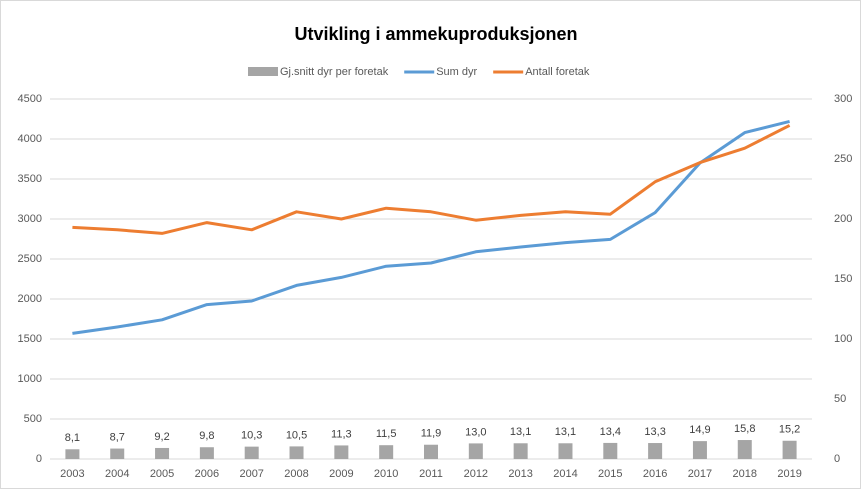 The image size is (861, 489). I want to click on y-tick-label: 3000, so click(30, 219).